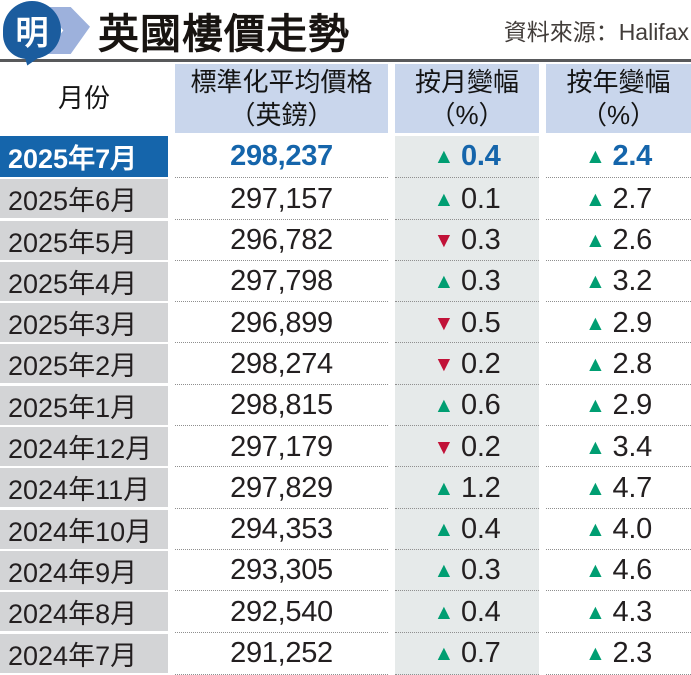  I want to click on yoy-cell: ▲ 2.6, so click(618, 240).